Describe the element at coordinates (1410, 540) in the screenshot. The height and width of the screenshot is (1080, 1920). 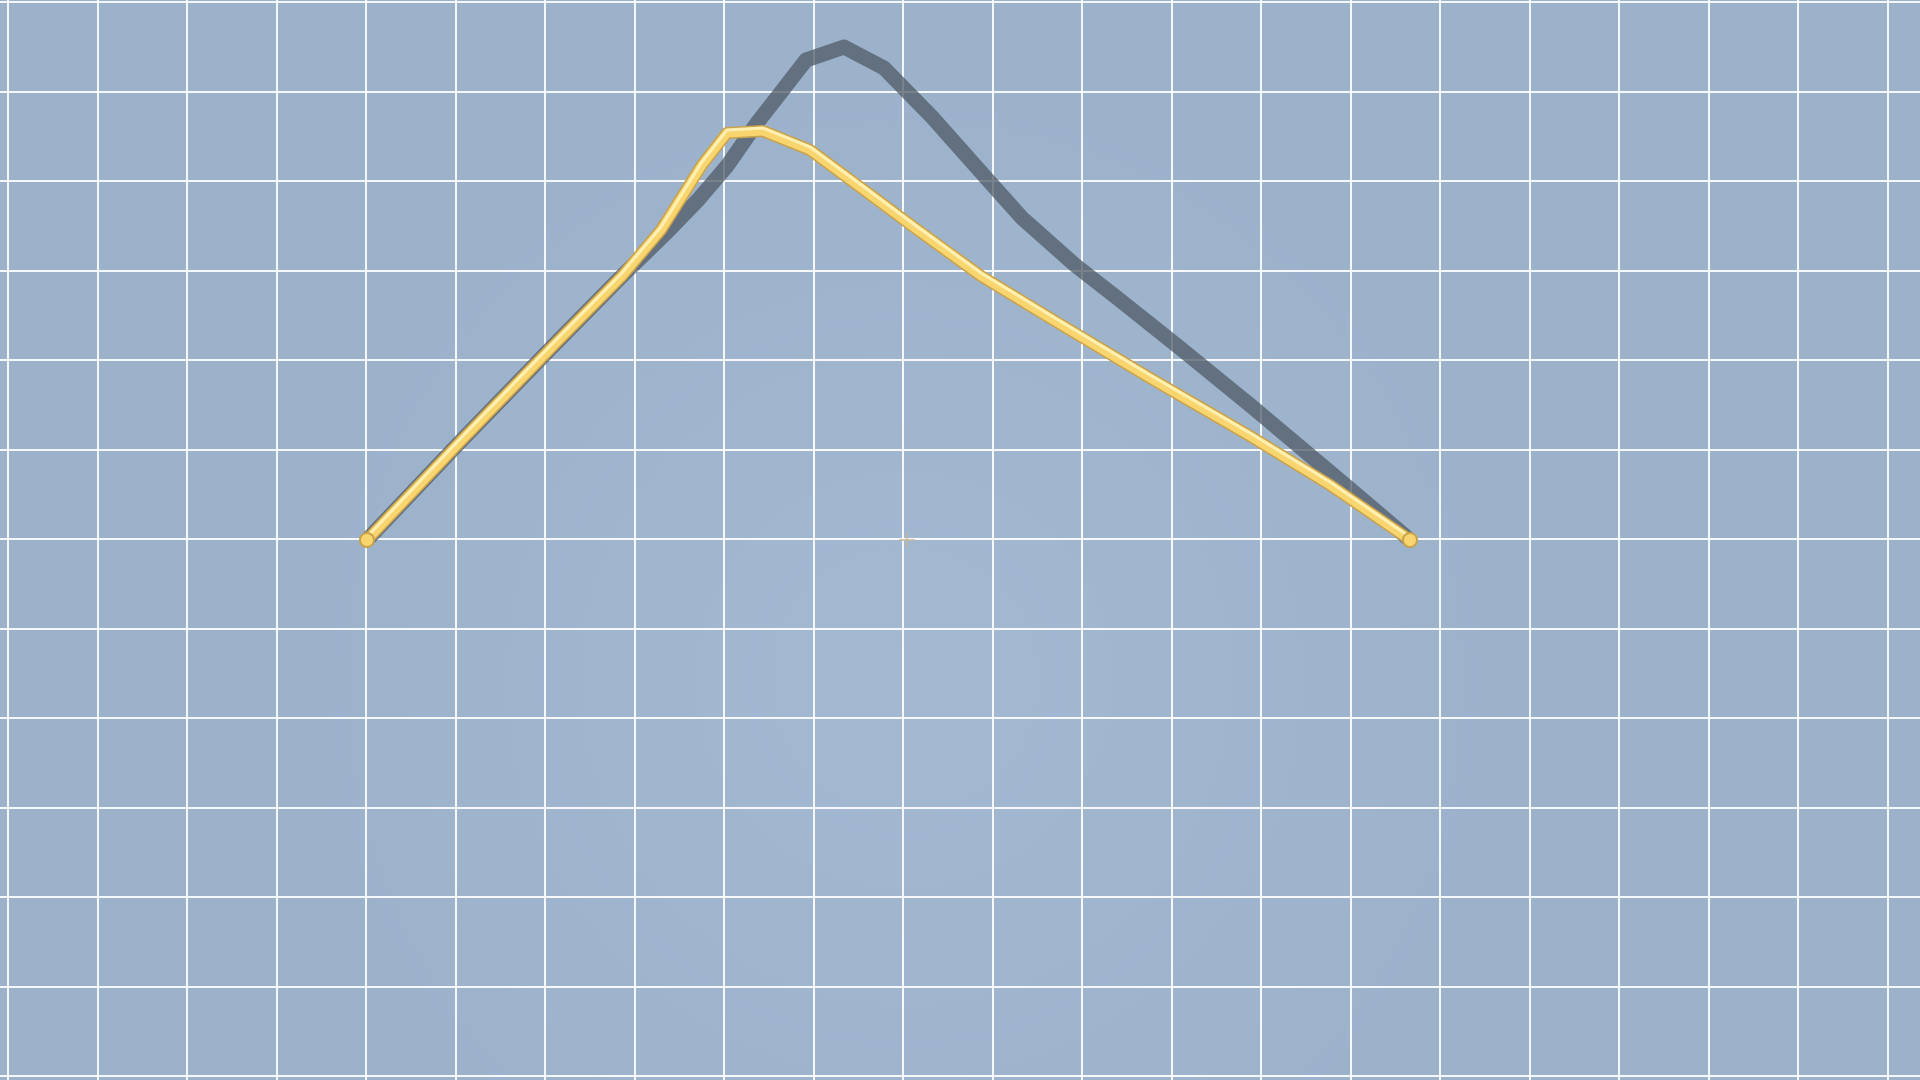
I see `wire-end-endpoint` at that location.